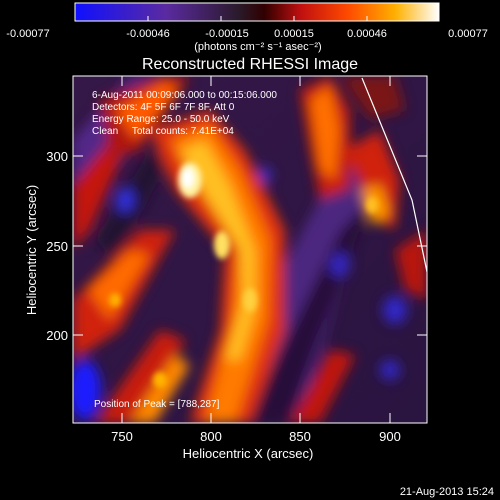 The image size is (500, 500). Describe the element at coordinates (226, 34) in the screenshot. I see `colorbar-tick-label: -0.00015` at that location.